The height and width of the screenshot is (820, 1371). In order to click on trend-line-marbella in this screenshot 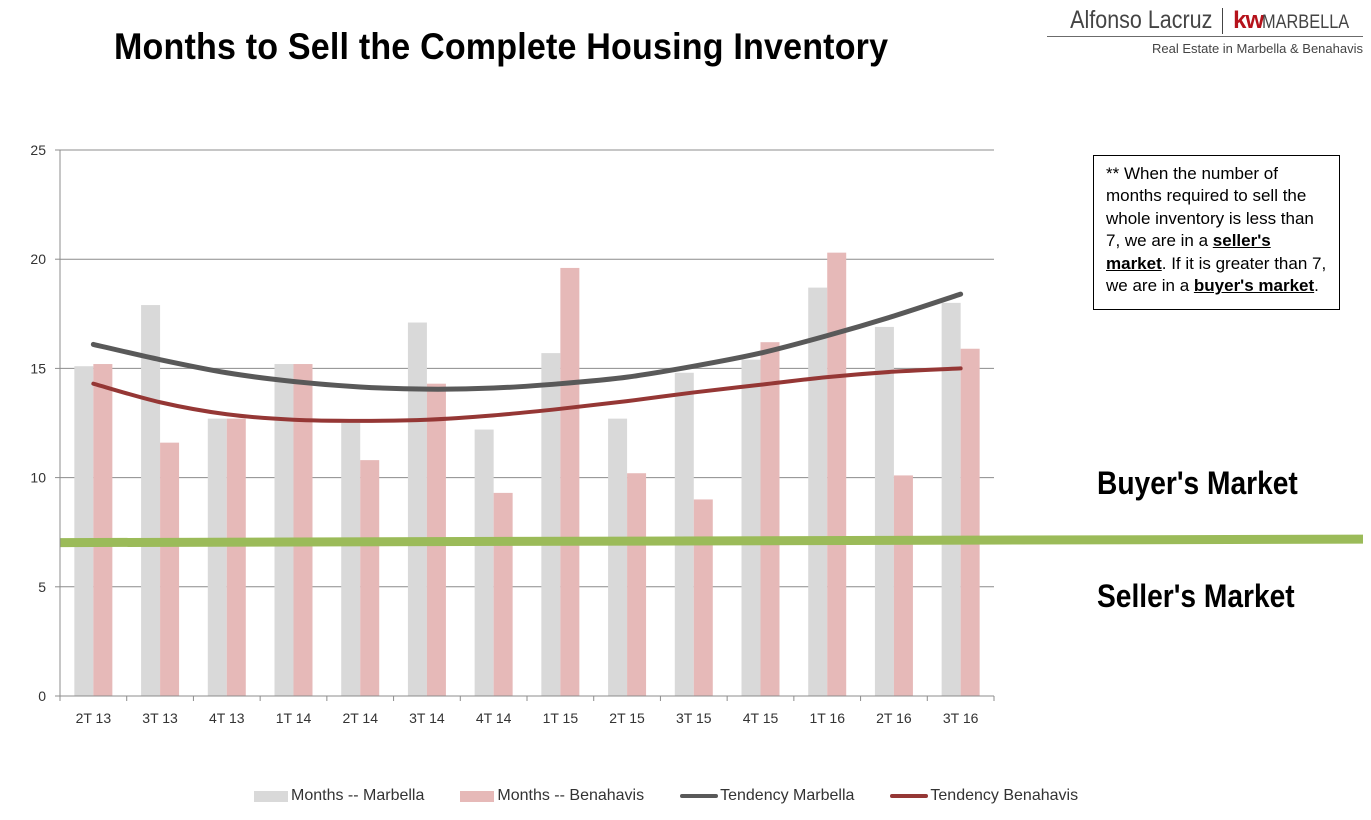, I will do `click(527, 341)`.